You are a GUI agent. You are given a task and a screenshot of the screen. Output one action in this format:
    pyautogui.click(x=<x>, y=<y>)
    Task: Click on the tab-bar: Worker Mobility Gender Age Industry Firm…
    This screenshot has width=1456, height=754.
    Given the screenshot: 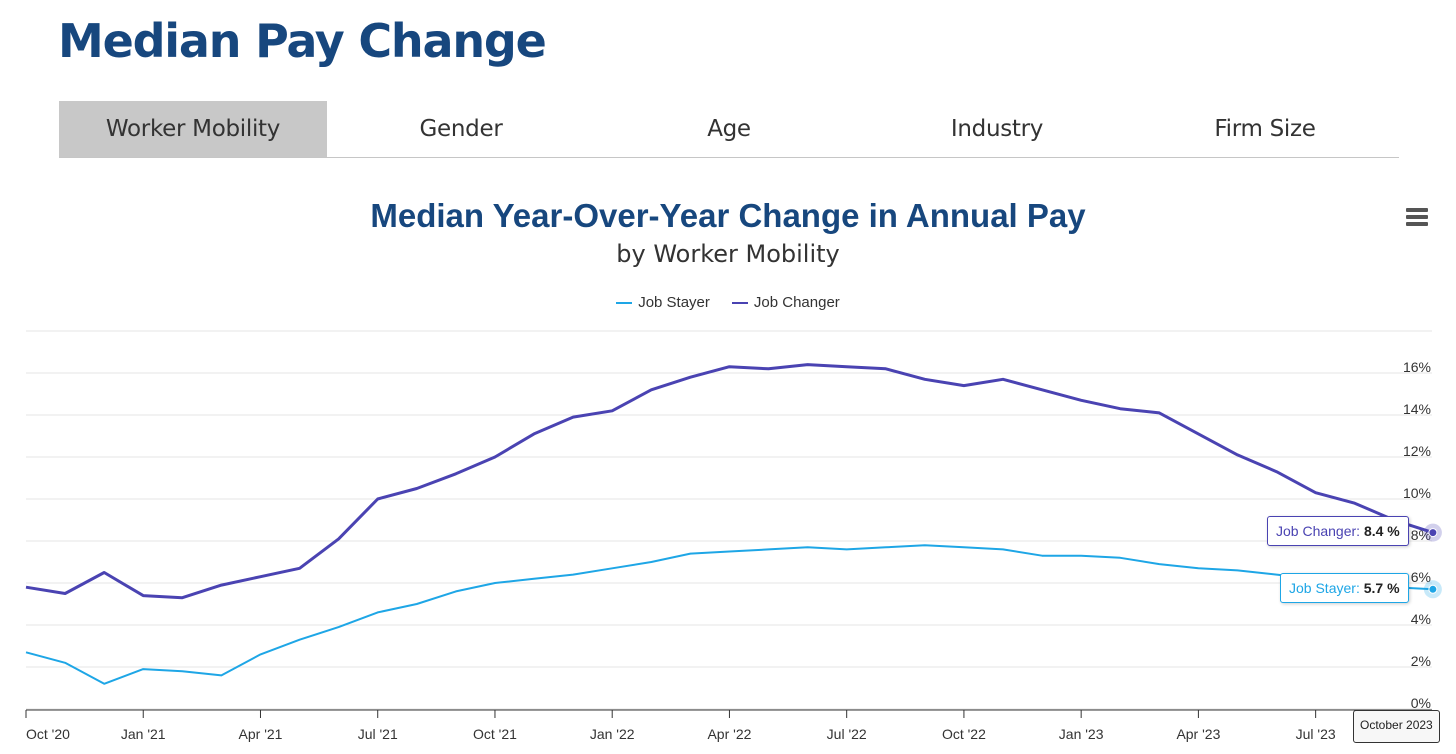 What is the action you would take?
    pyautogui.click(x=729, y=129)
    